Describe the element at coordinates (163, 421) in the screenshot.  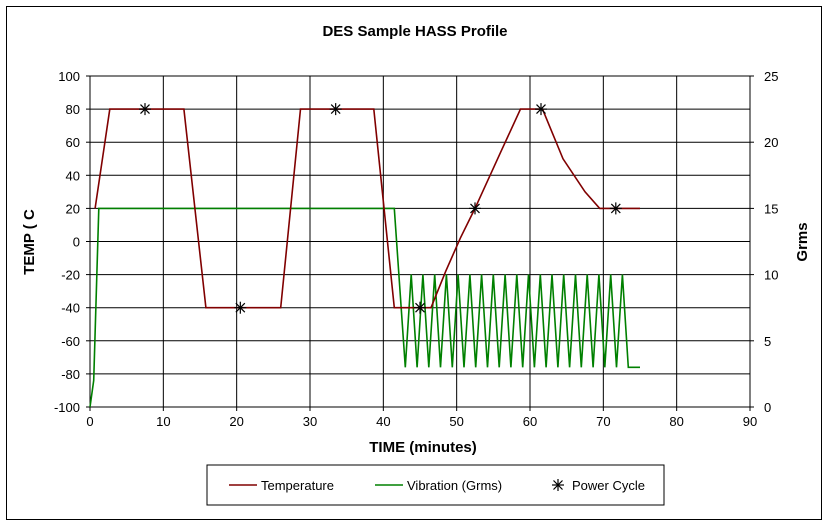
I see `x-tick-label: 10` at that location.